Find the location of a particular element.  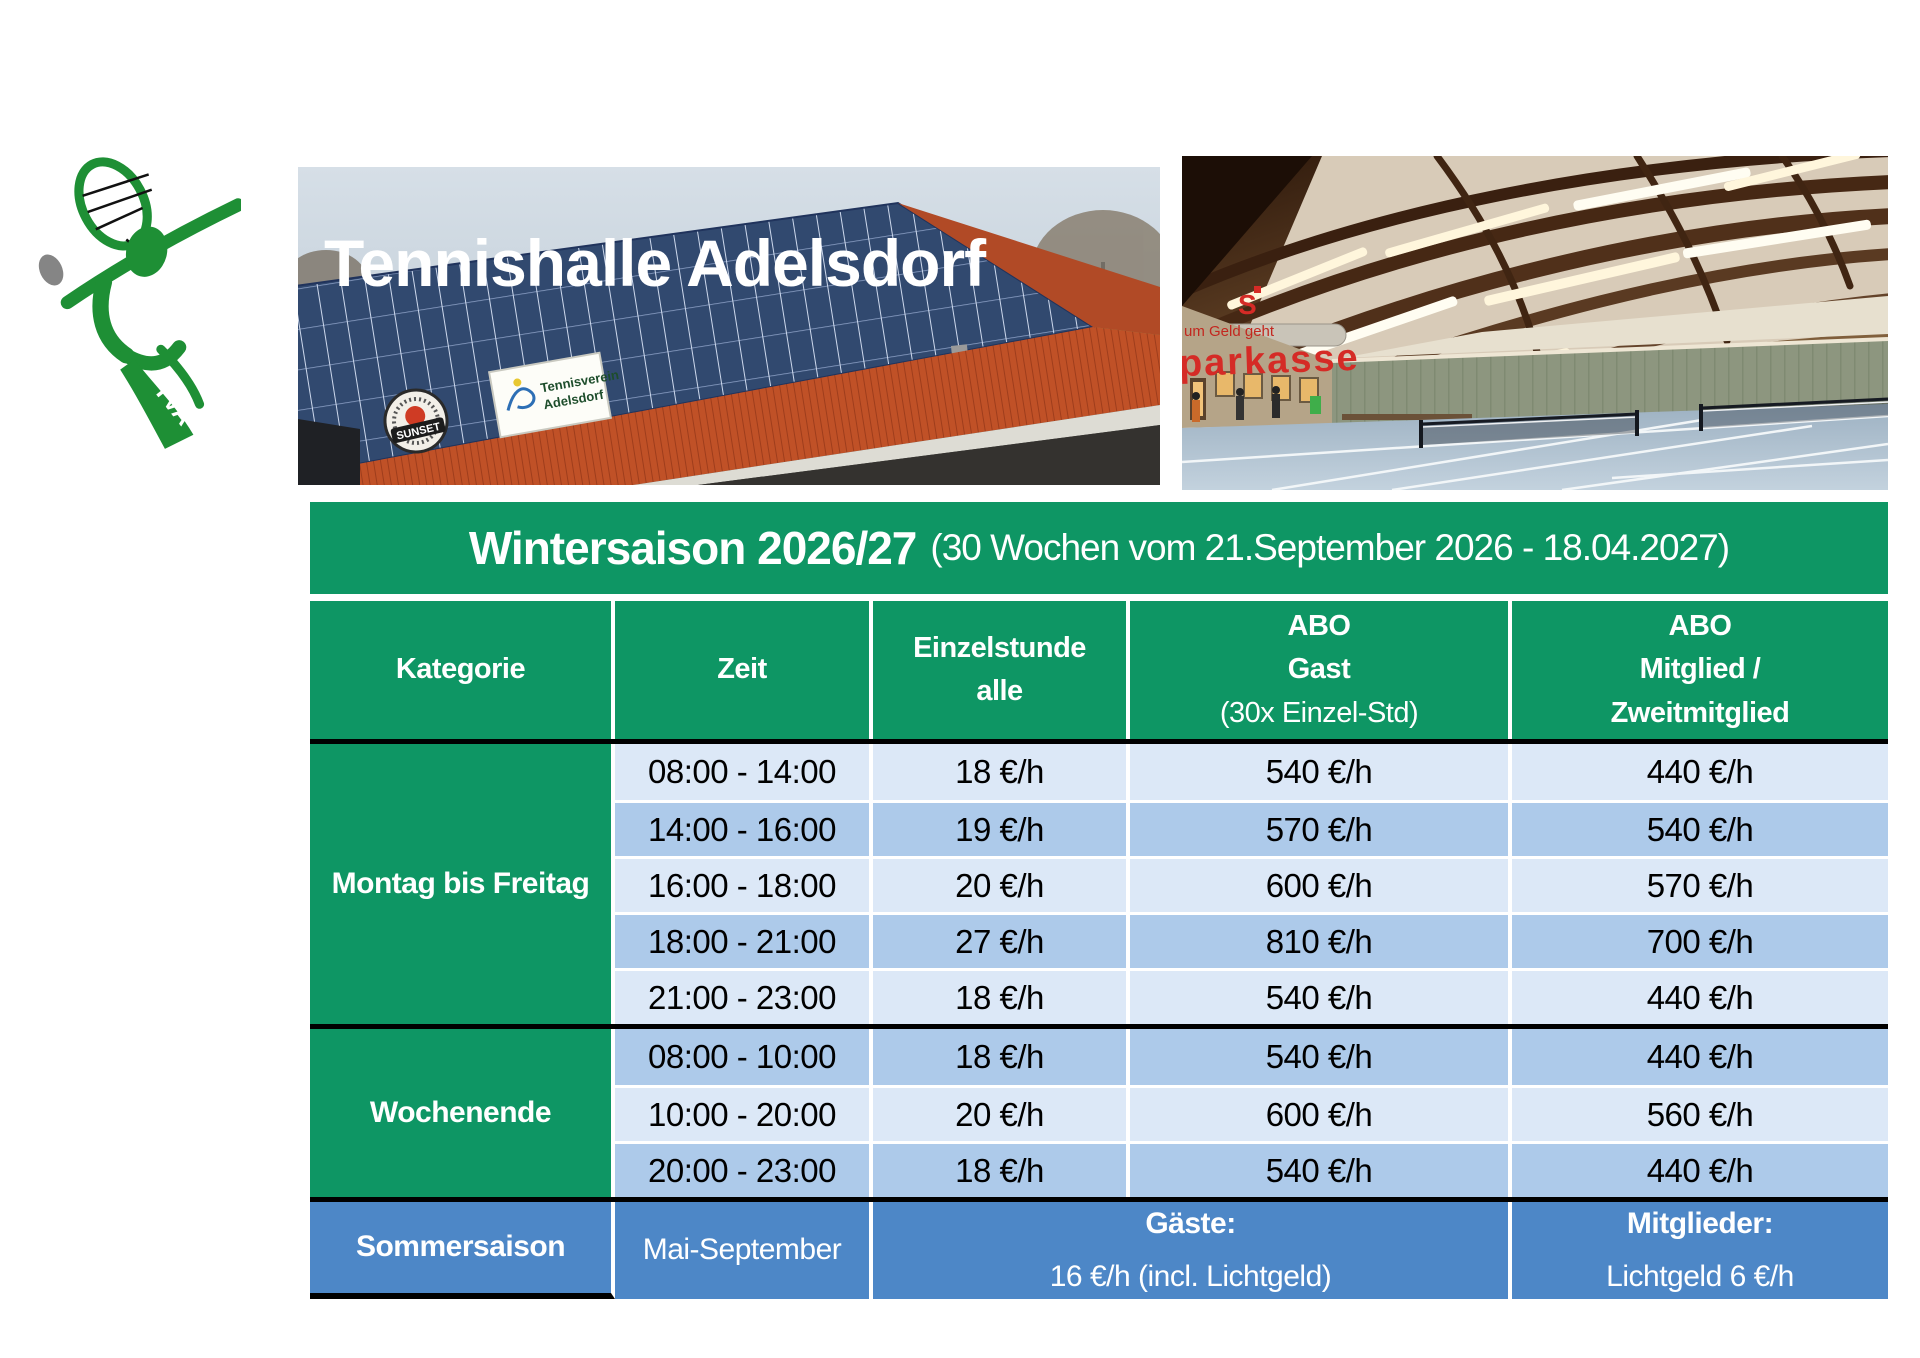

cell-price: 700 €/h is located at coordinates (1700, 940).